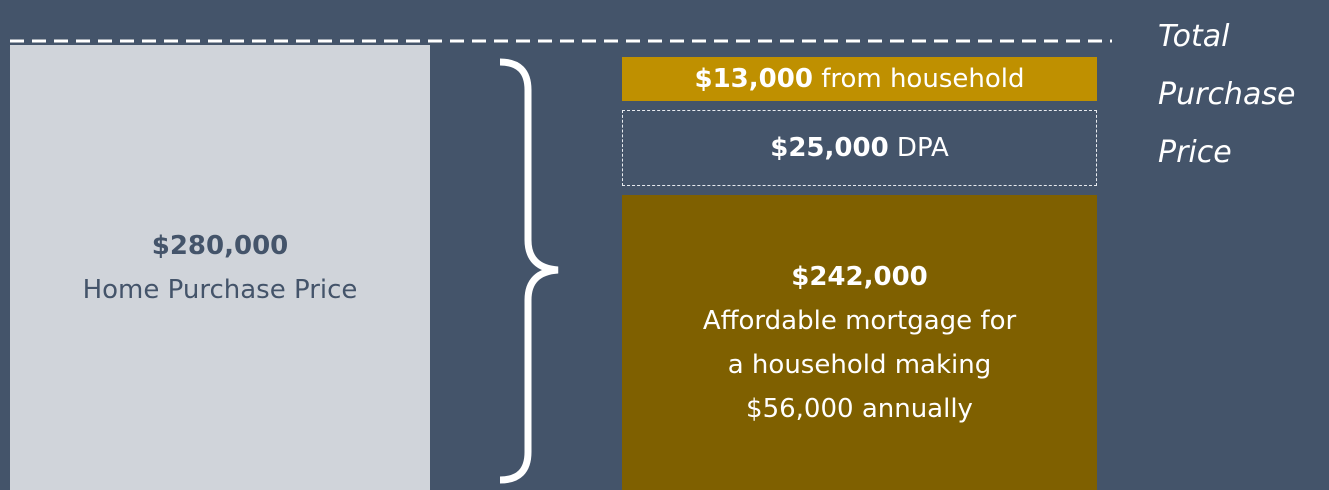 The image size is (1329, 490). I want to click on label: from household, so click(923, 79).